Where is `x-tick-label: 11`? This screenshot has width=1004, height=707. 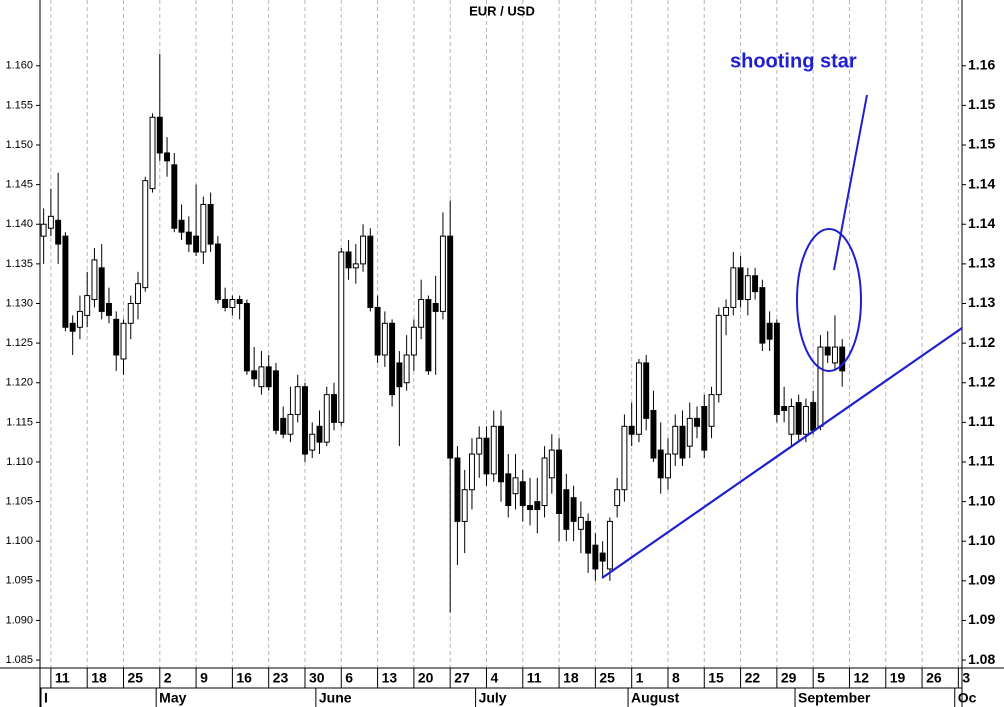 x-tick-label: 11 is located at coordinates (62, 678).